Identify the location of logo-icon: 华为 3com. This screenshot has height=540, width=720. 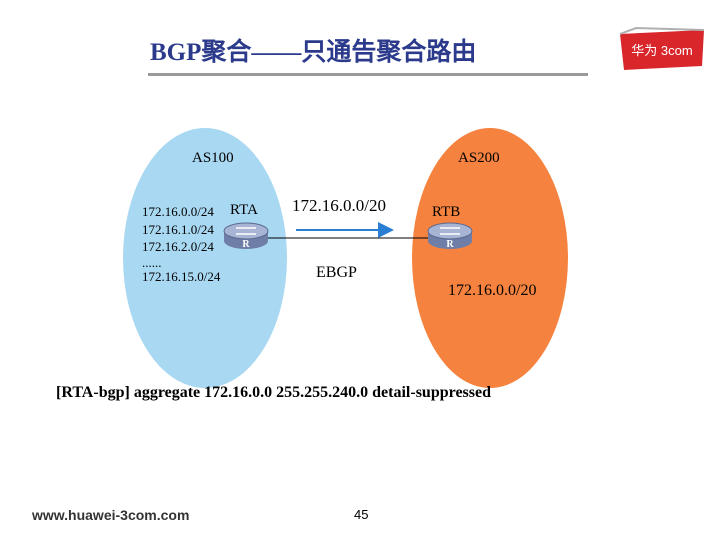
(662, 48).